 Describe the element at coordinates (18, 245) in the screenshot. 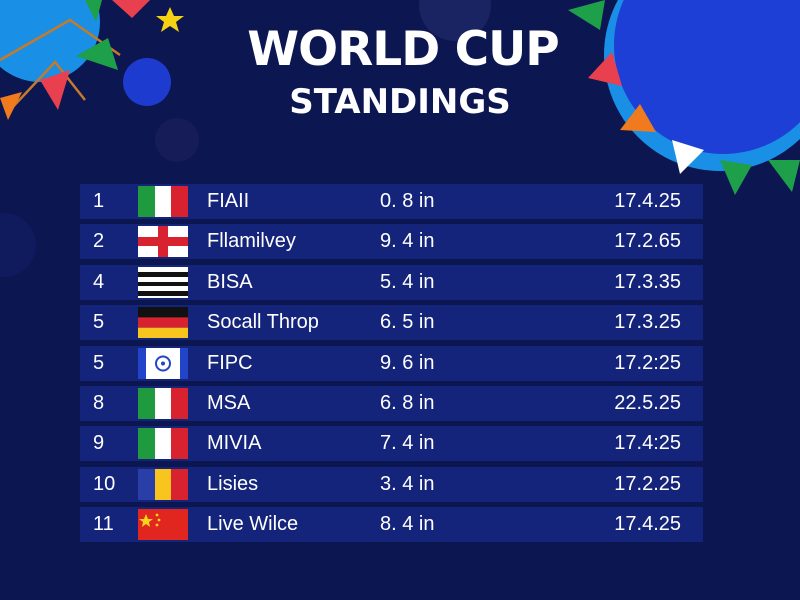

I see `background-circle-left` at that location.